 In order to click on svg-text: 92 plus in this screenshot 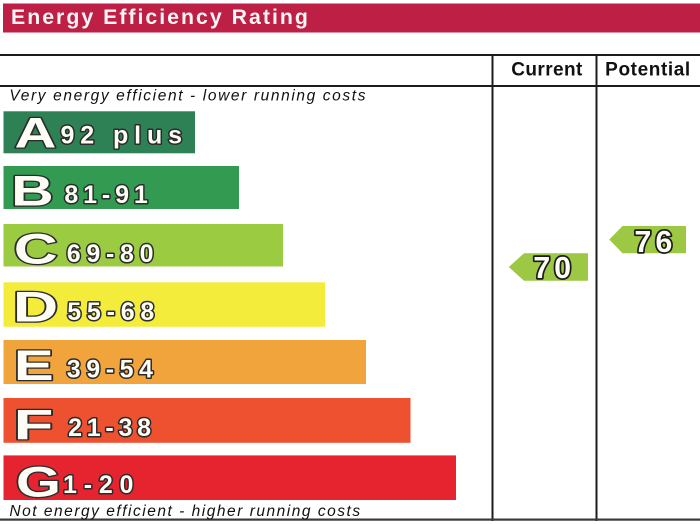, I will do `click(124, 136)`.